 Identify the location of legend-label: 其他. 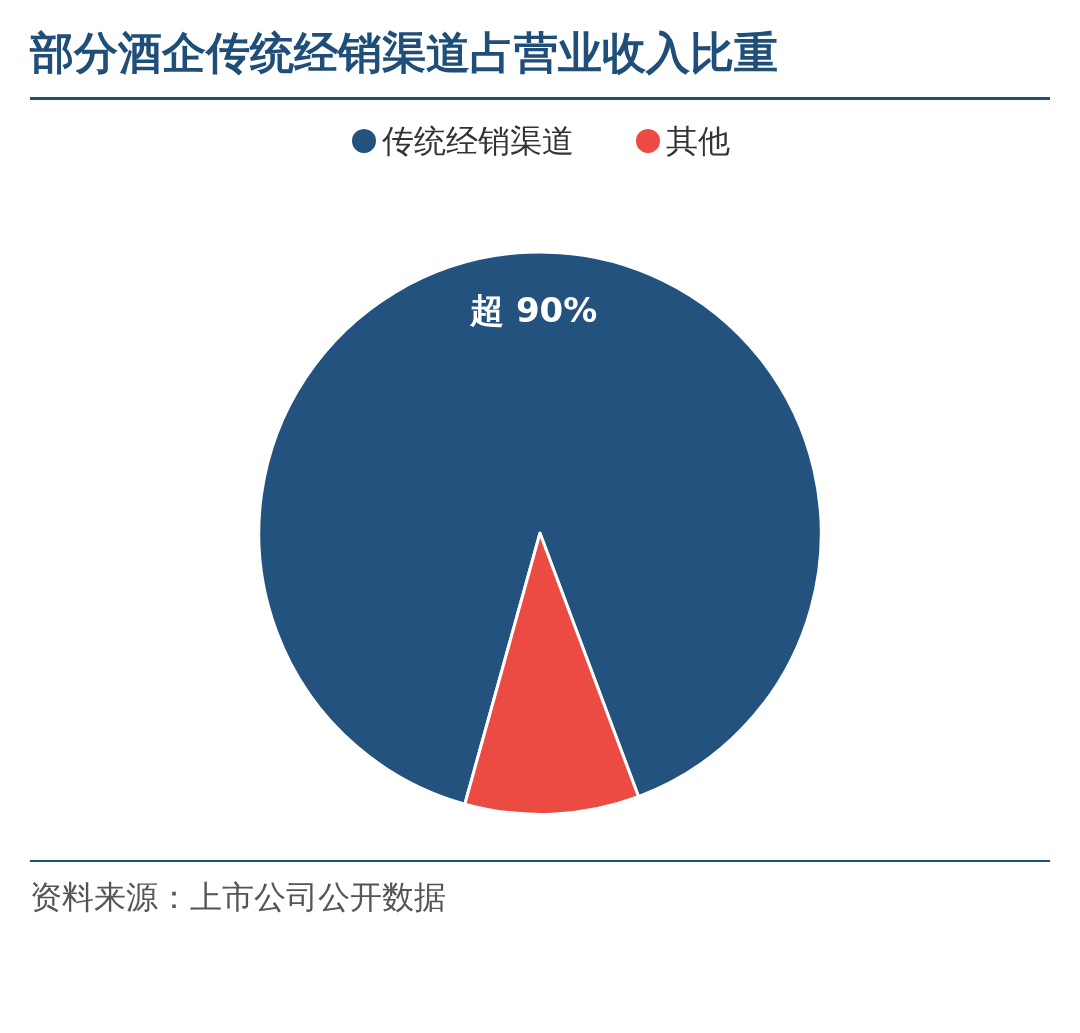
(698, 141).